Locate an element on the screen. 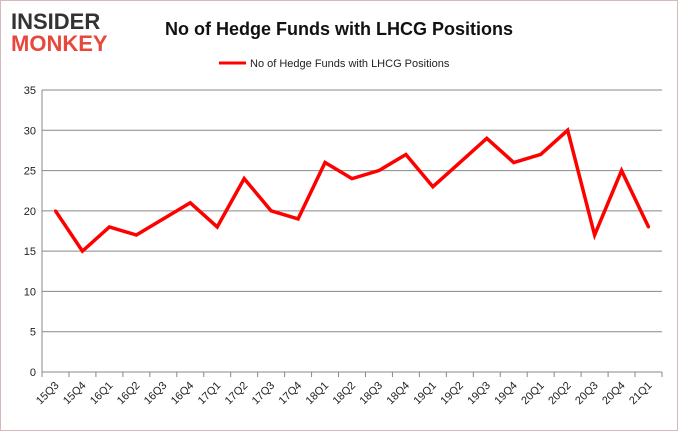  x-tick-label: 19Q4 is located at coordinates (506, 394).